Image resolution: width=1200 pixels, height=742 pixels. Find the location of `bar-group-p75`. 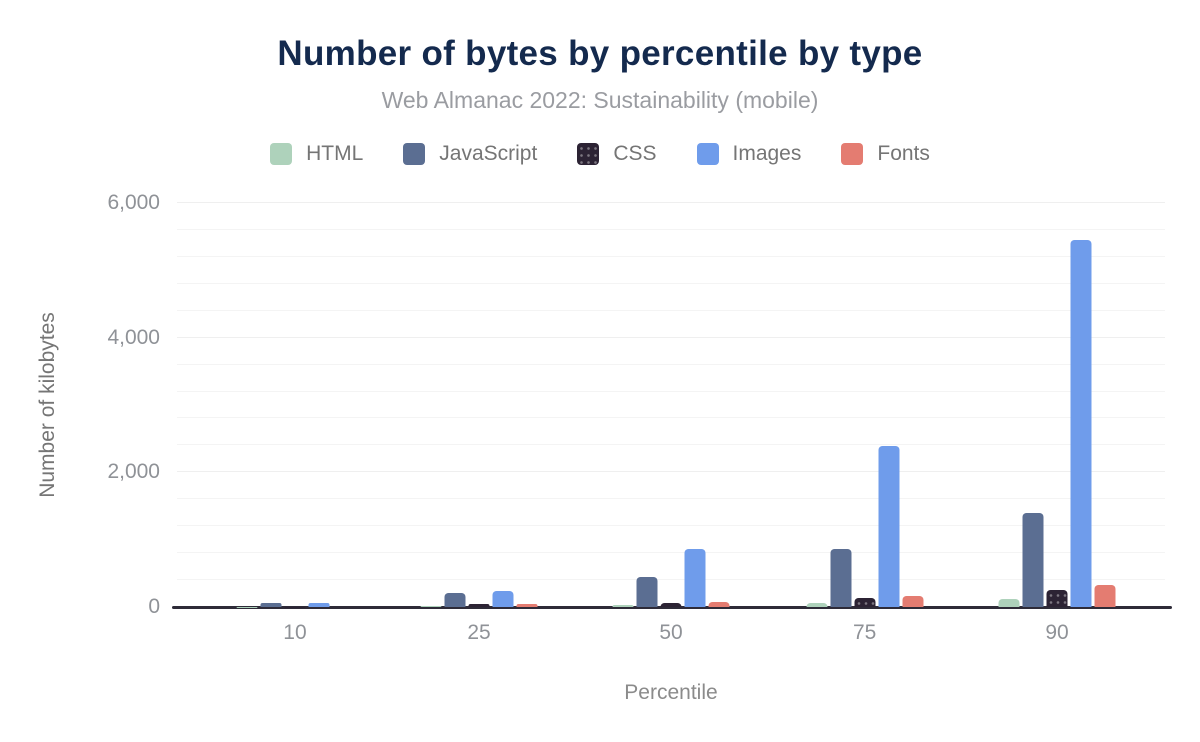

bar-group-p75 is located at coordinates (865, 526).